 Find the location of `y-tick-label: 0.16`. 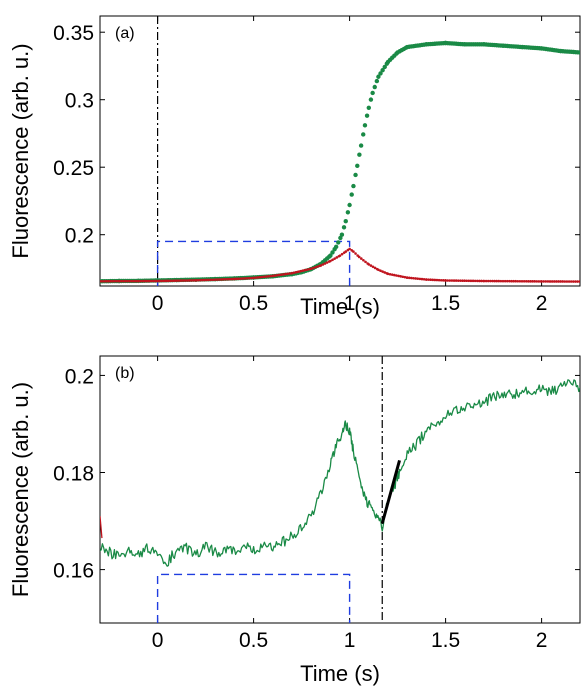

y-tick-label: 0.16 is located at coordinates (73, 571).